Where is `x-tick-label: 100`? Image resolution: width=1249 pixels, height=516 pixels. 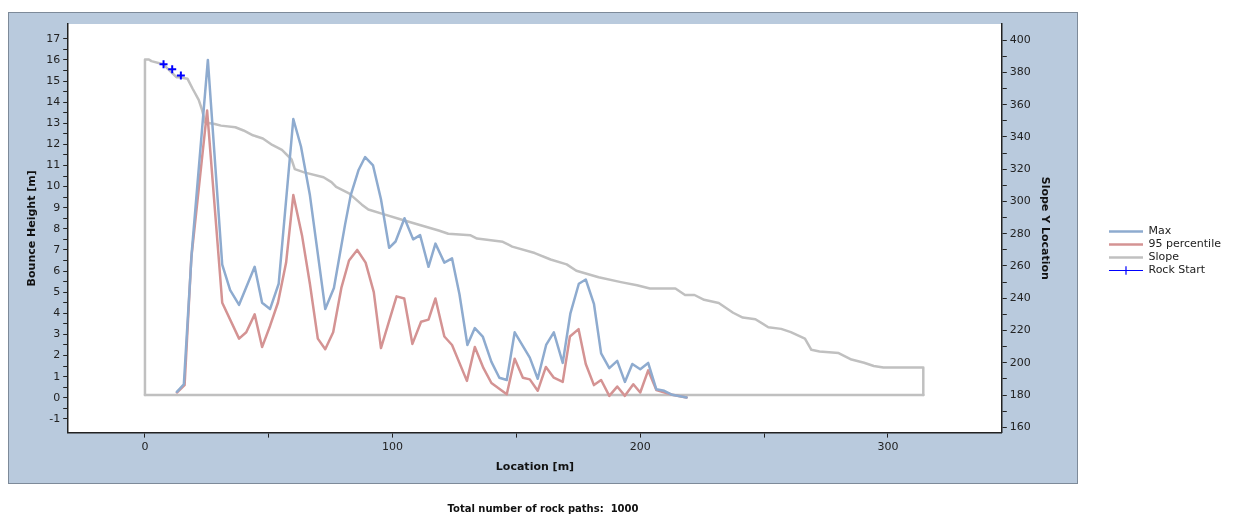 x-tick-label: 100 is located at coordinates (393, 447).